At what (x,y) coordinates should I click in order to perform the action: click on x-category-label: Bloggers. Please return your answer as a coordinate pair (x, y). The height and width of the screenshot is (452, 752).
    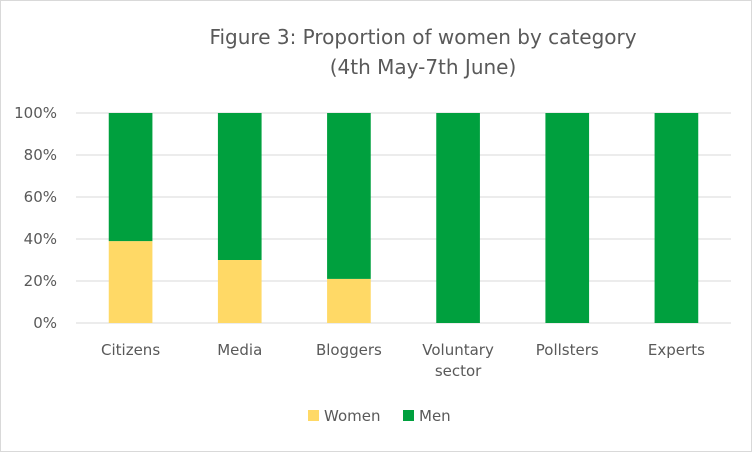
    Looking at the image, I should click on (349, 350).